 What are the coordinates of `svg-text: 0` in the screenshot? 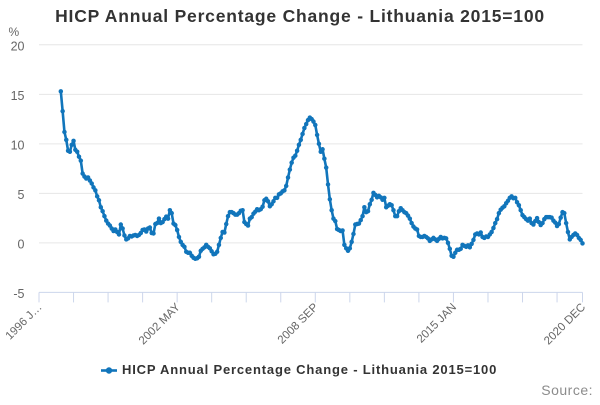 It's located at (21, 244).